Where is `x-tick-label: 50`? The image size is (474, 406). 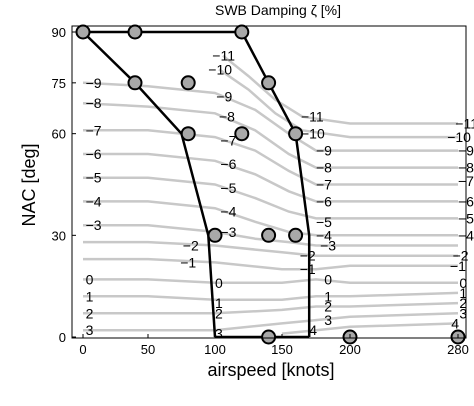 x-tick-label: 50 is located at coordinates (148, 349).